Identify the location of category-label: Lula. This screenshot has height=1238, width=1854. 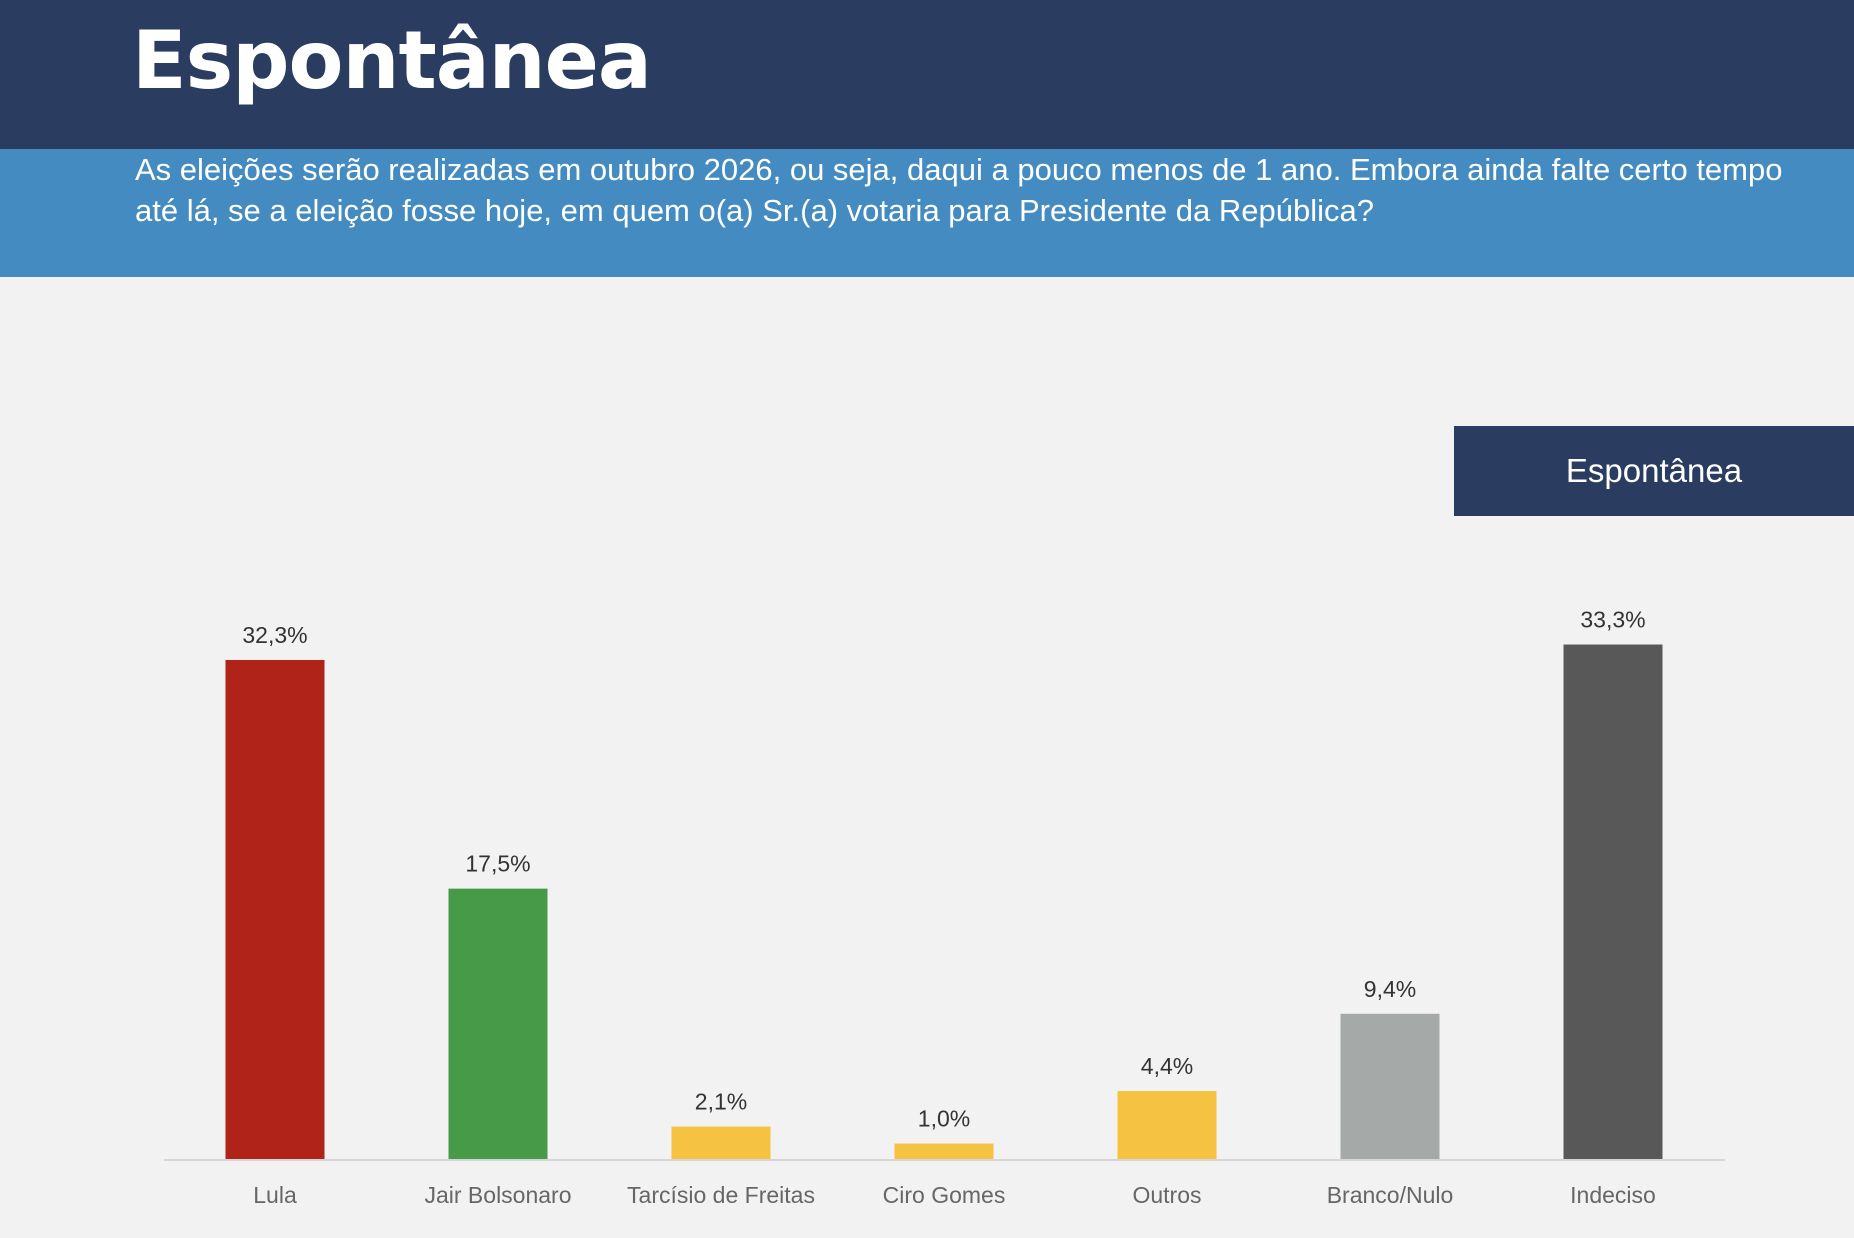
(275, 1195).